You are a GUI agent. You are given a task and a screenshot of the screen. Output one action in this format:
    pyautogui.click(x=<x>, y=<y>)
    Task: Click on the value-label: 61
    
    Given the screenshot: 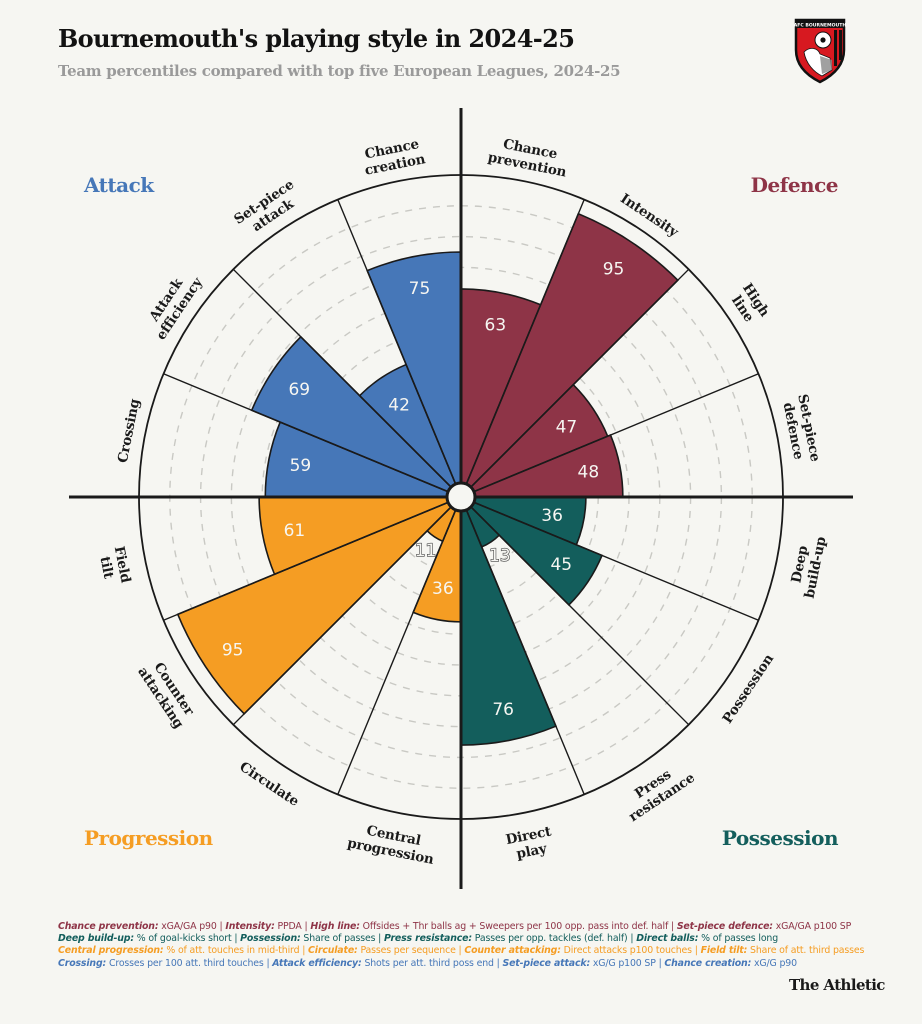 What is the action you would take?
    pyautogui.click(x=295, y=531)
    